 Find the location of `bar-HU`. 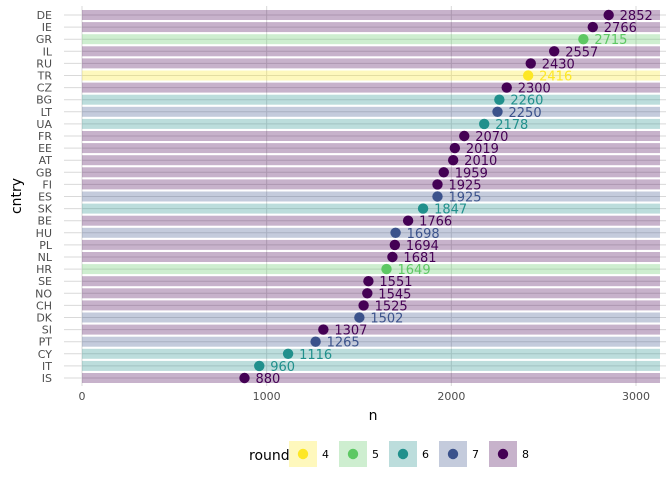

bar-HU is located at coordinates (371, 232).